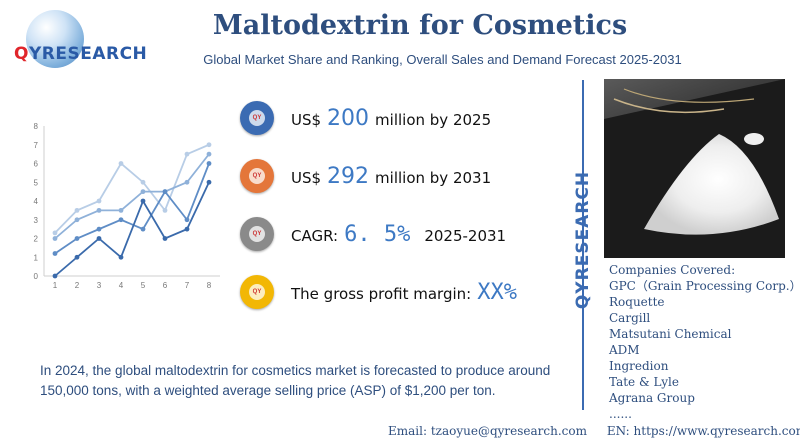 This screenshot has height=447, width=800. I want to click on vertical-divider, so click(583, 245).